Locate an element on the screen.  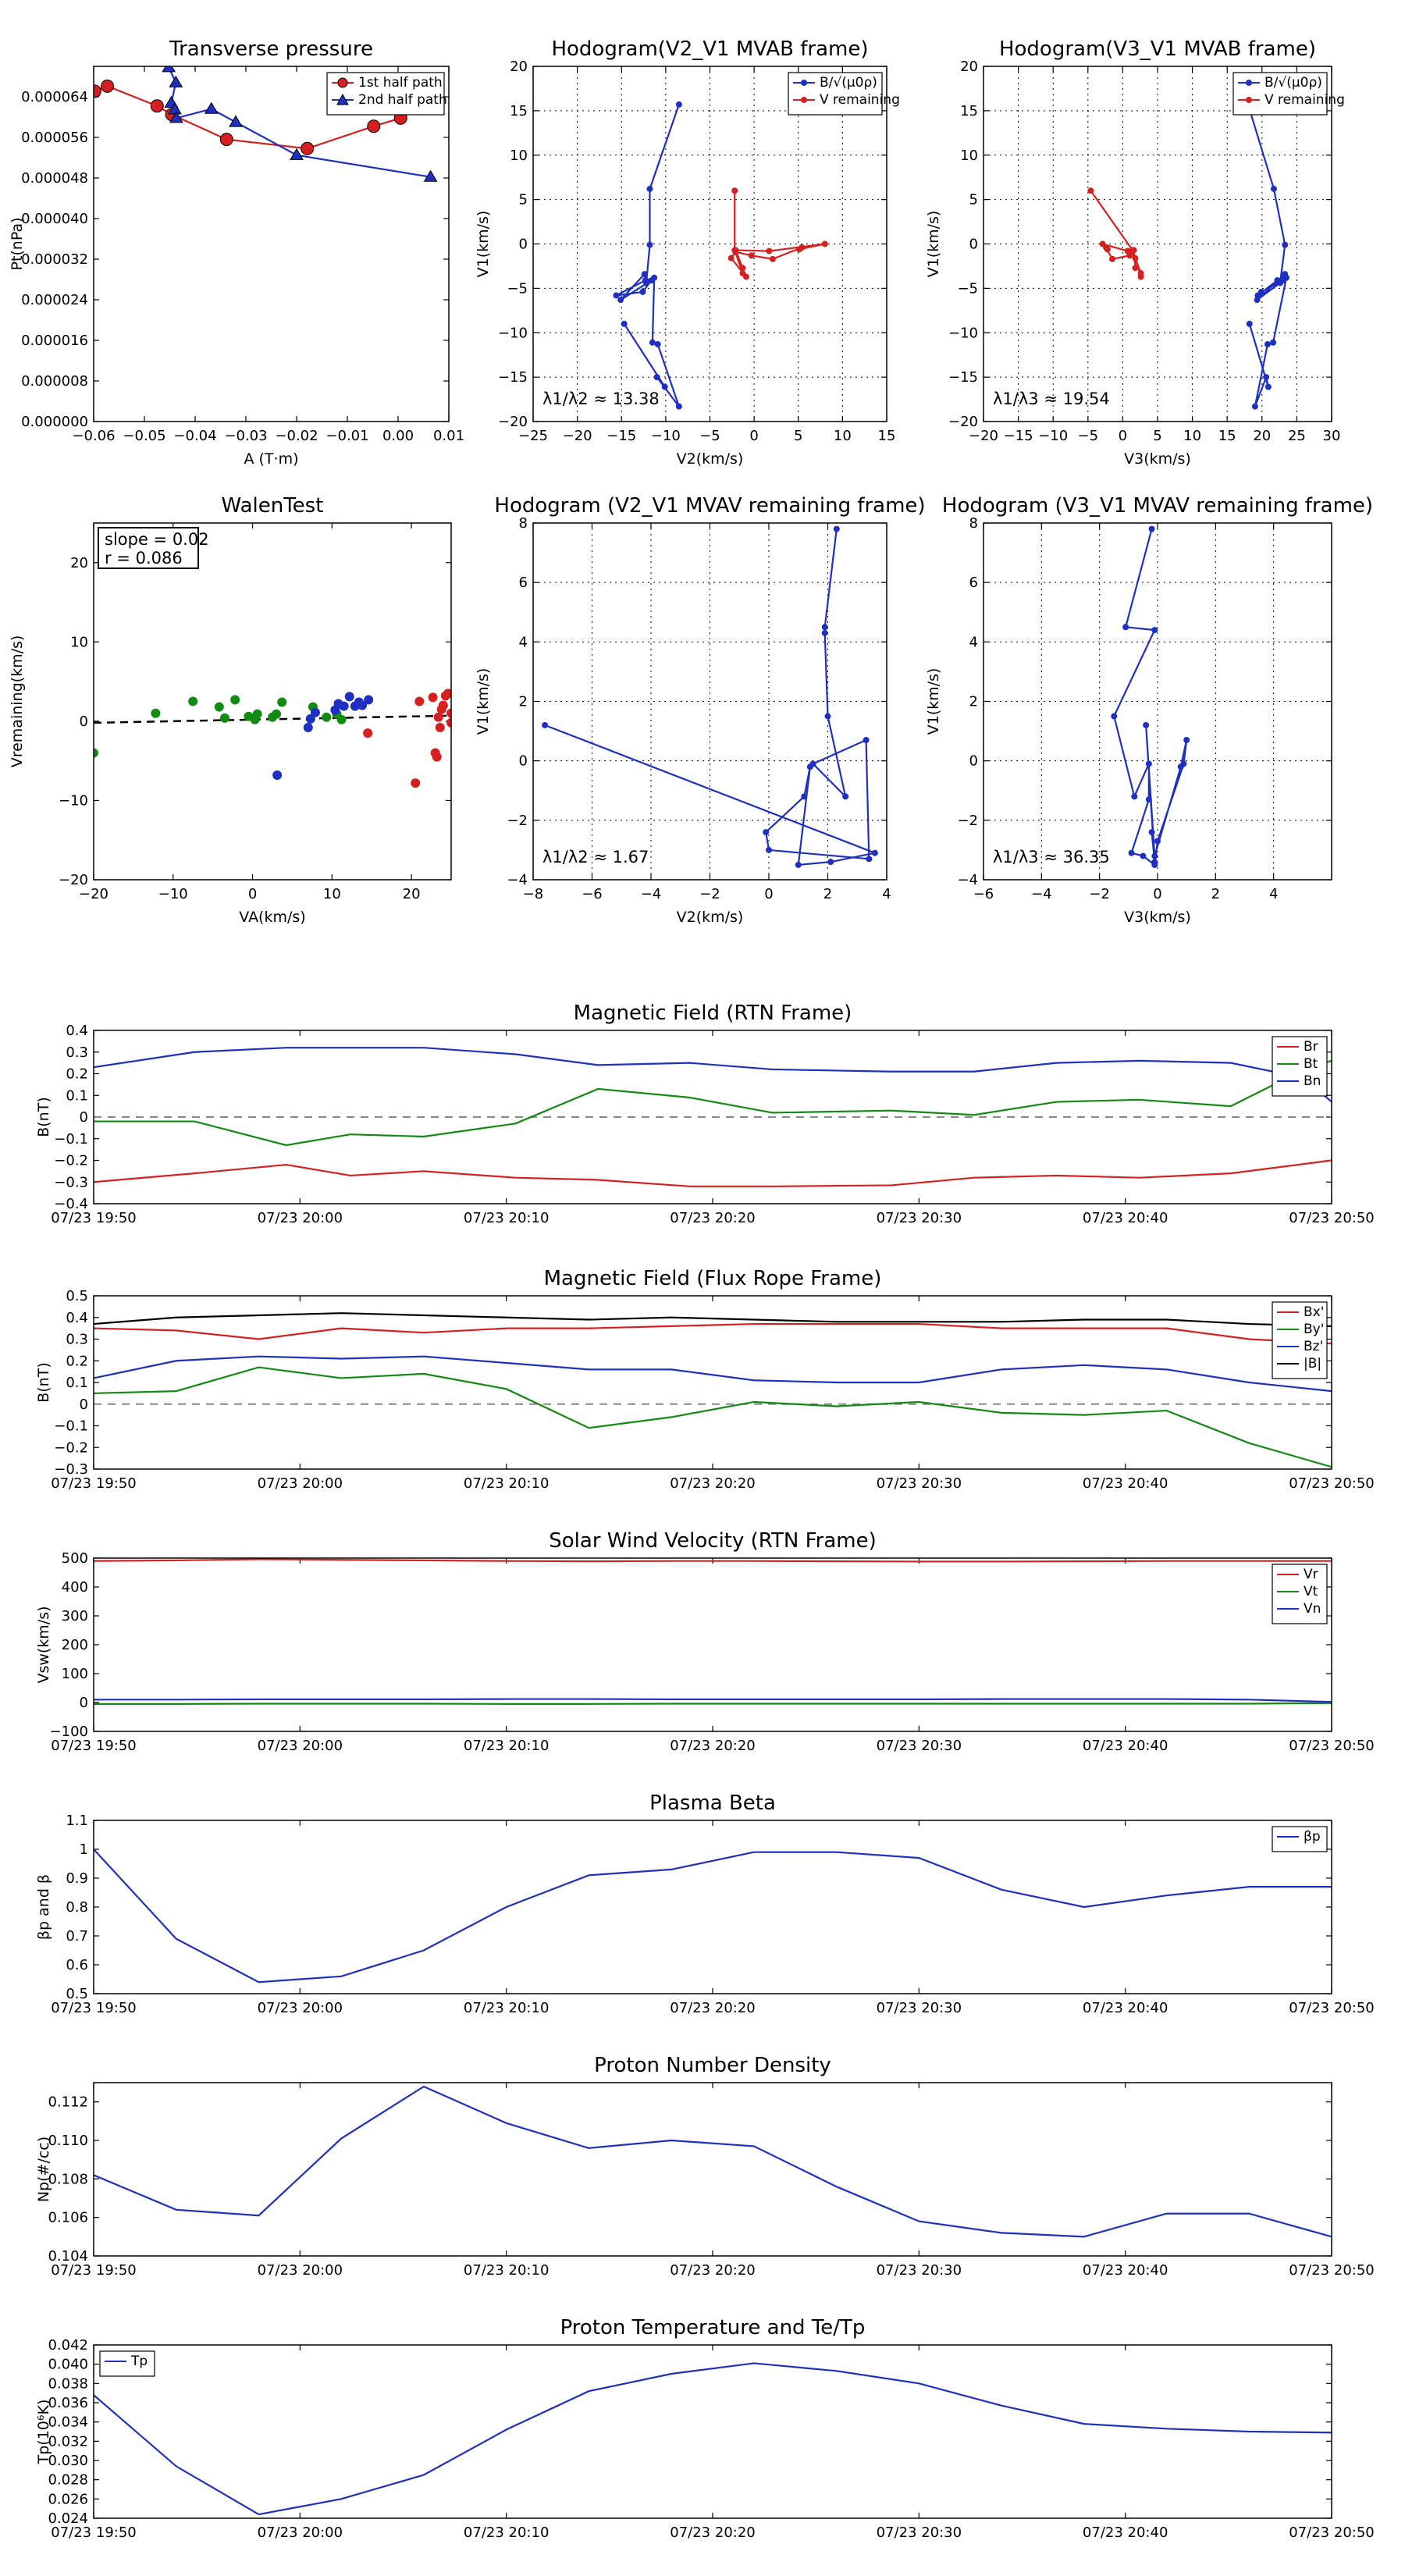
y-tick-label: 0.000040 is located at coordinates (55, 219).